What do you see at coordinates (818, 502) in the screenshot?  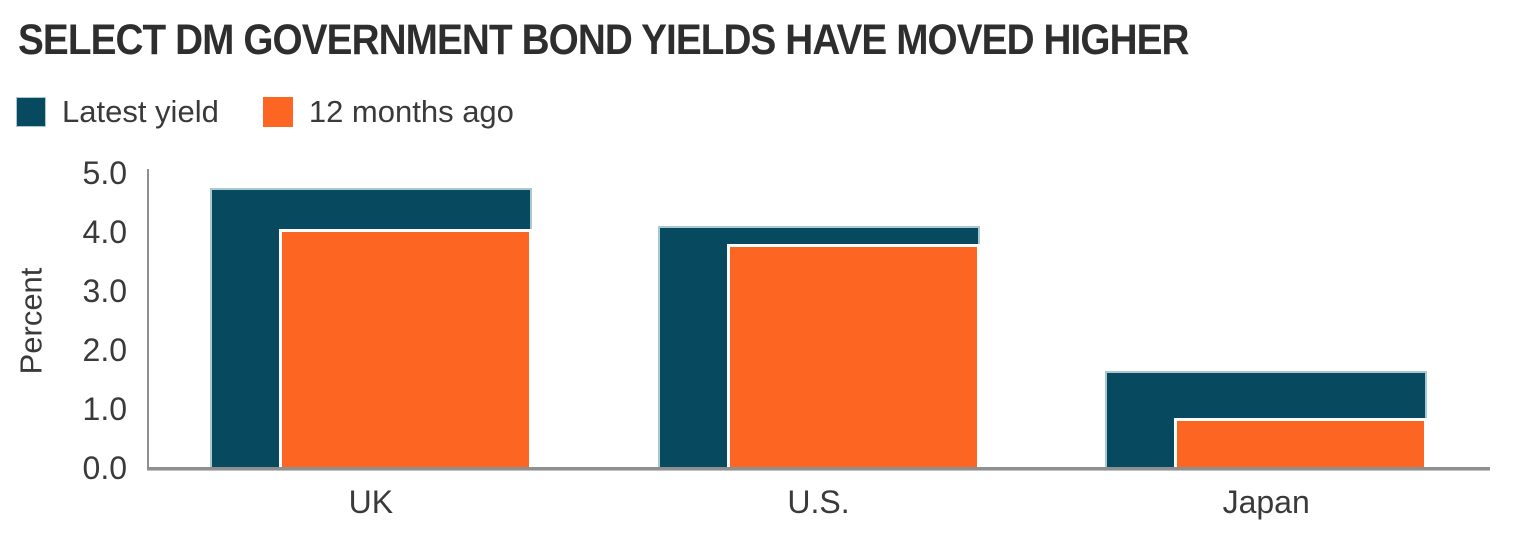 I see `x-category-label-u-s: U.S.` at bounding box center [818, 502].